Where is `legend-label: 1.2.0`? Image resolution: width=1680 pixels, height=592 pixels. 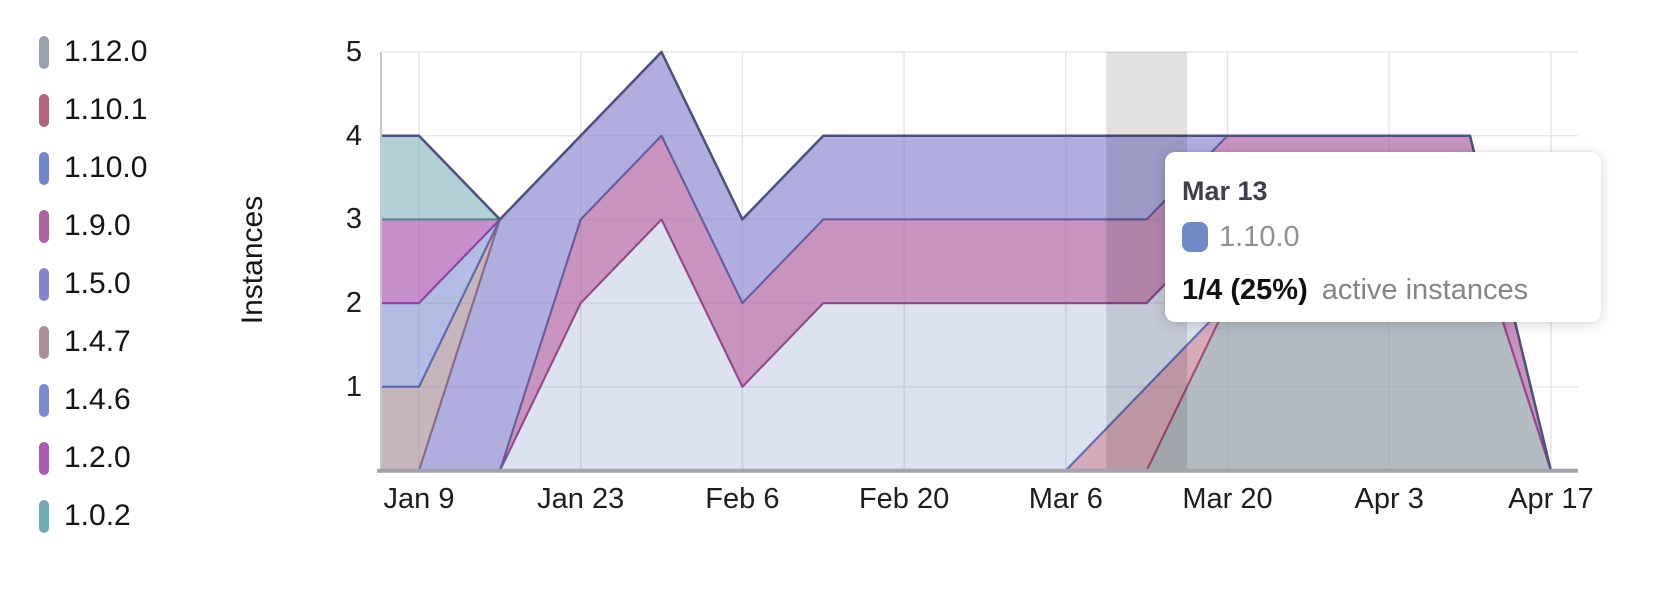 legend-label: 1.2.0 is located at coordinates (97, 457).